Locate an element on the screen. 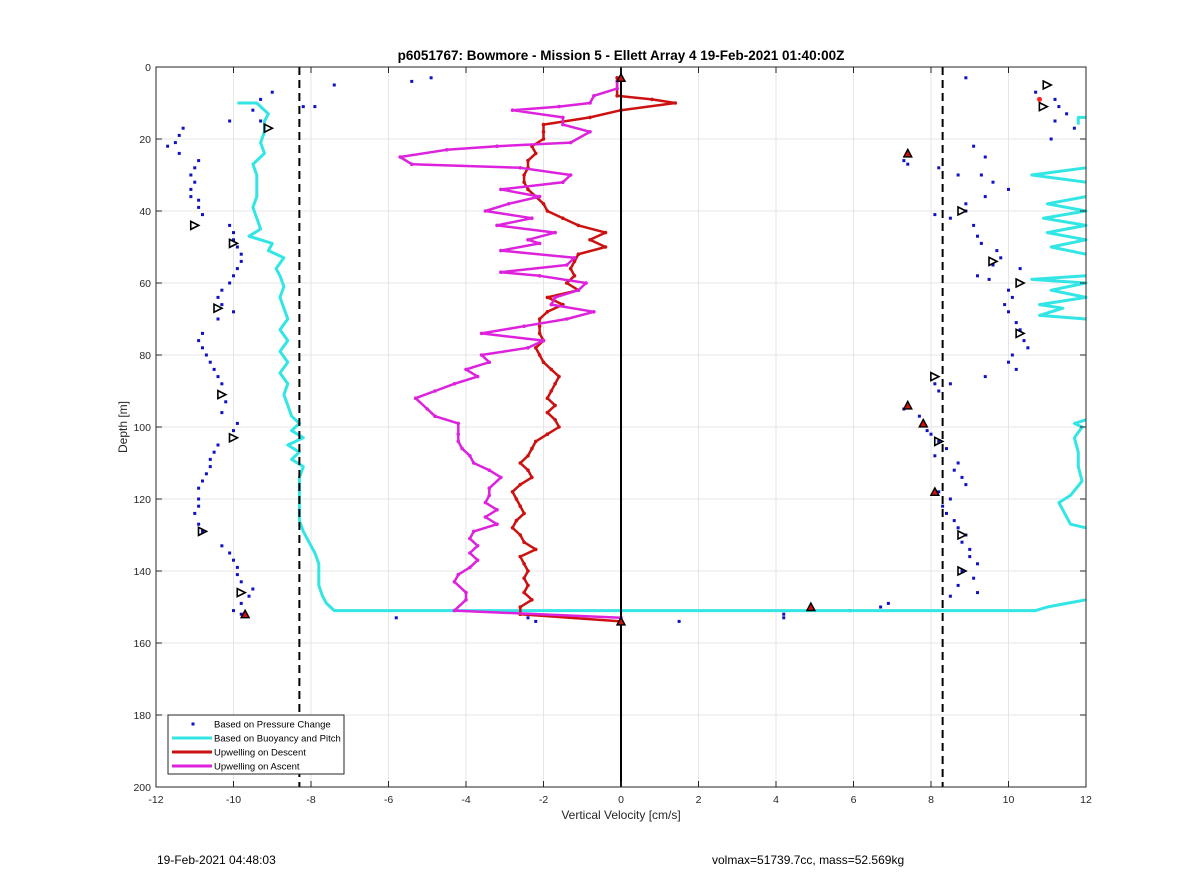 The width and height of the screenshot is (1200, 885). y-tick-label: 140 is located at coordinates (142, 572).